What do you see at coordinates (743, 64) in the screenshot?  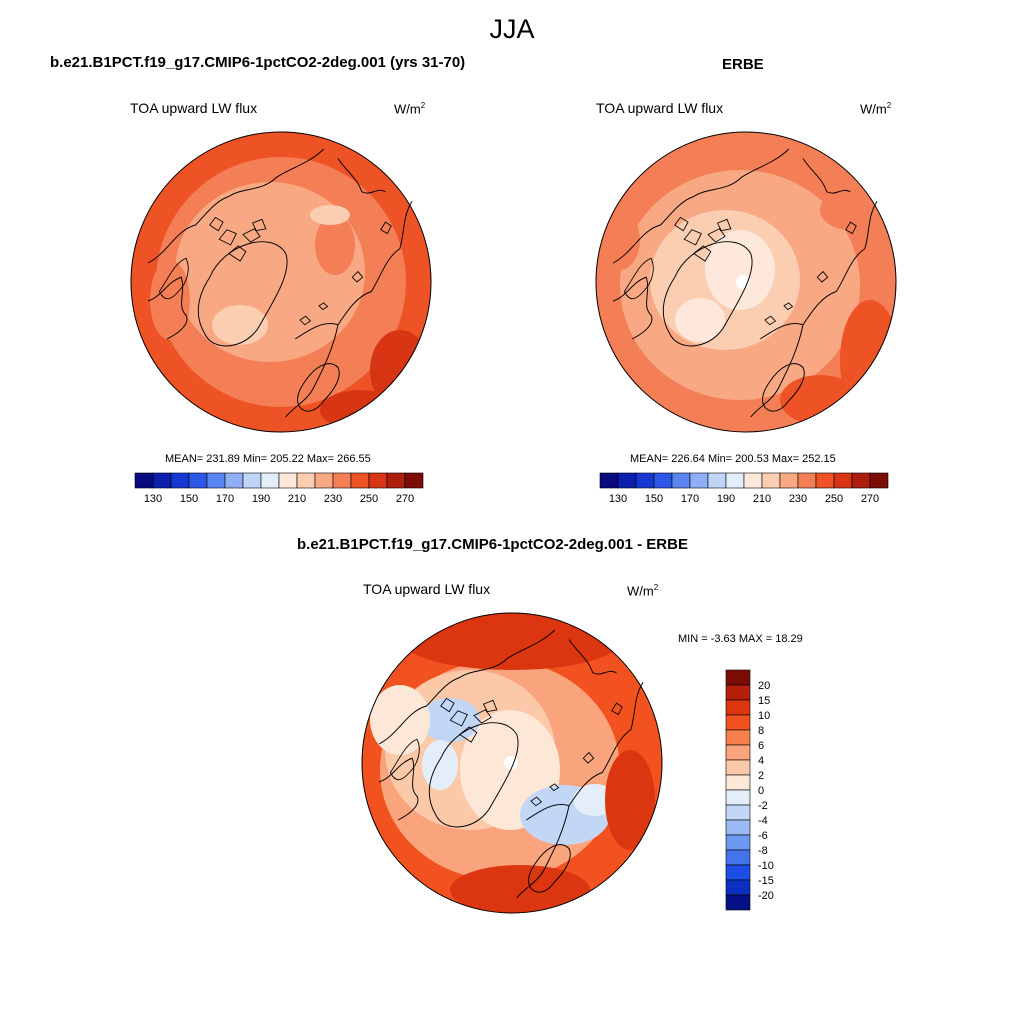 I see `panel-2-title: ERBE` at bounding box center [743, 64].